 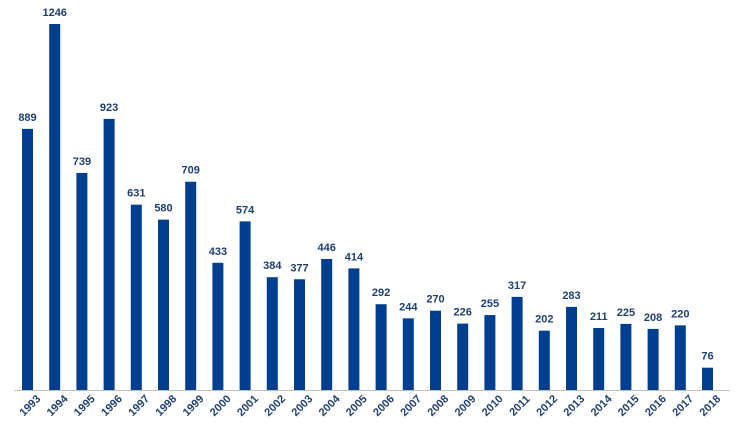 I want to click on bar-2001, so click(x=245, y=305).